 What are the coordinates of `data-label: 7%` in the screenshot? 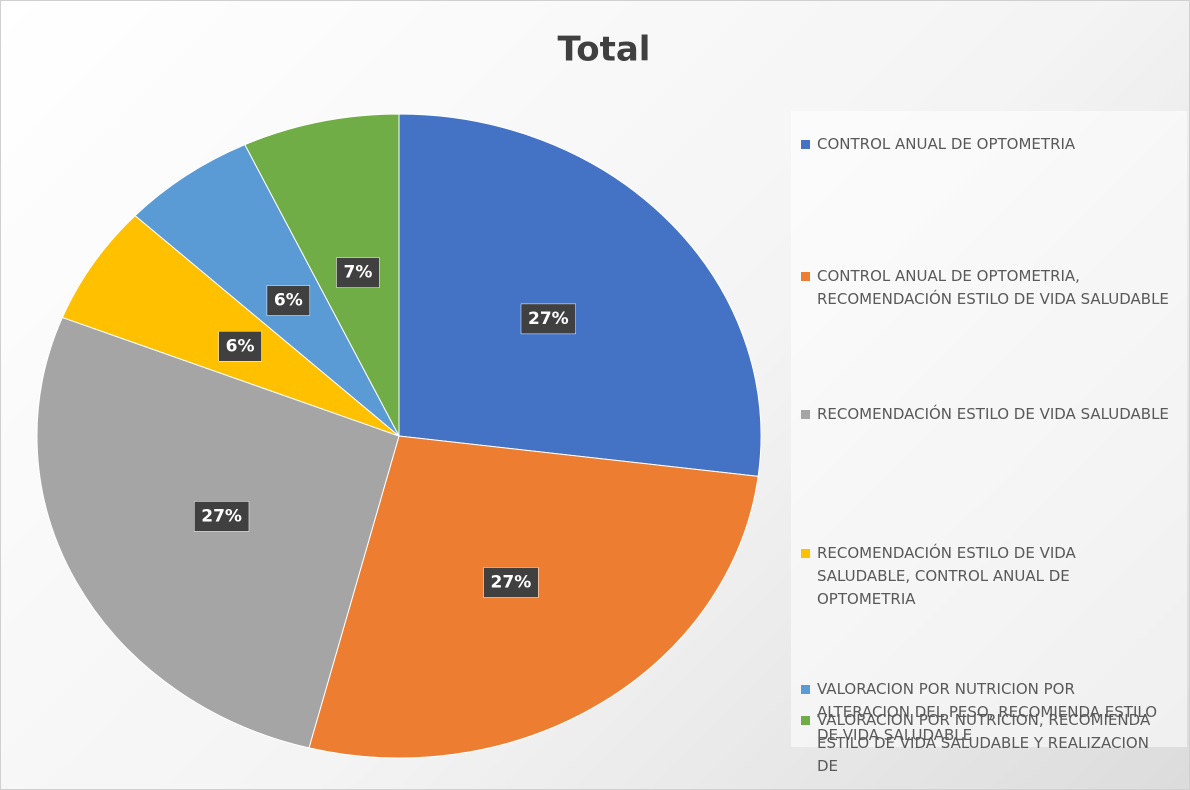 It's located at (358, 272).